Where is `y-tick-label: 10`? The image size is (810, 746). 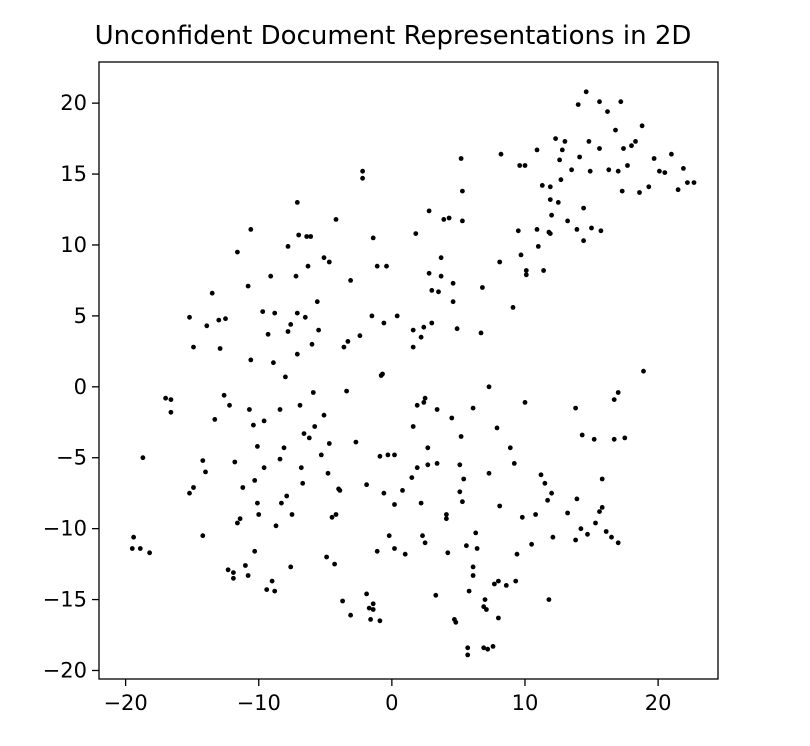
y-tick-label: 10 is located at coordinates (73, 245).